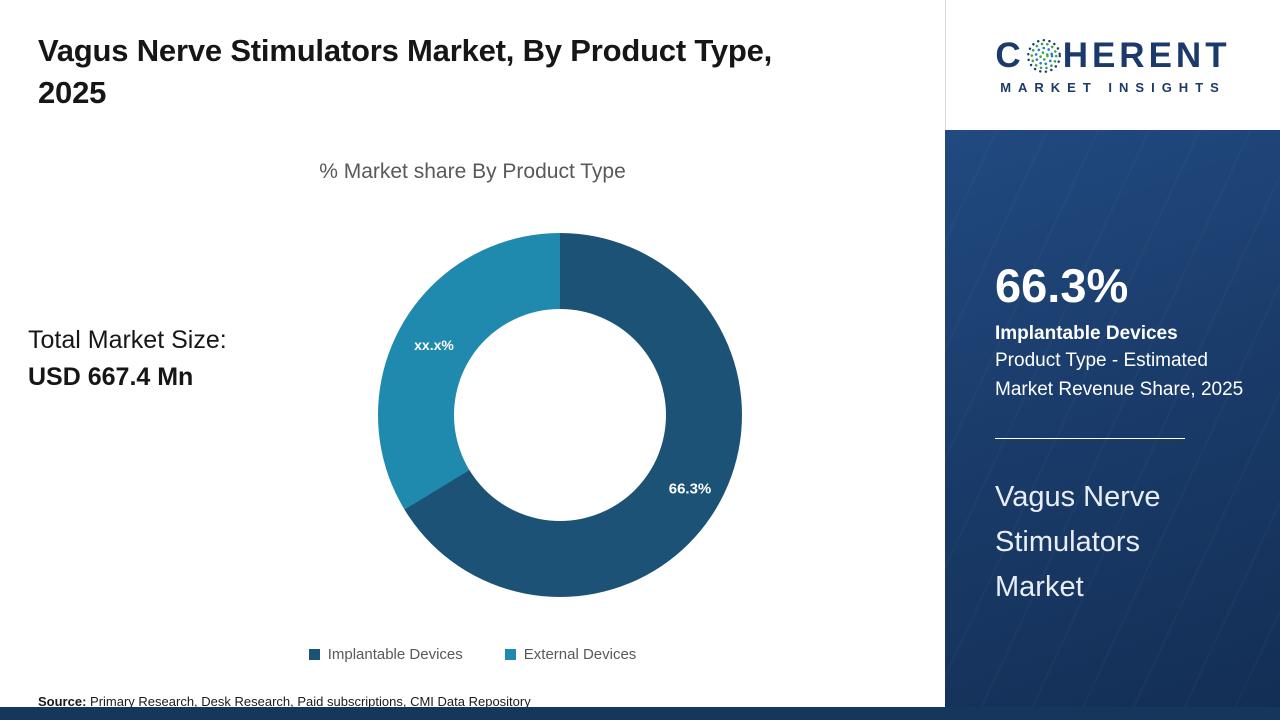 The image size is (1280, 720). I want to click on legend-swatch-implantable-icon, so click(314, 654).